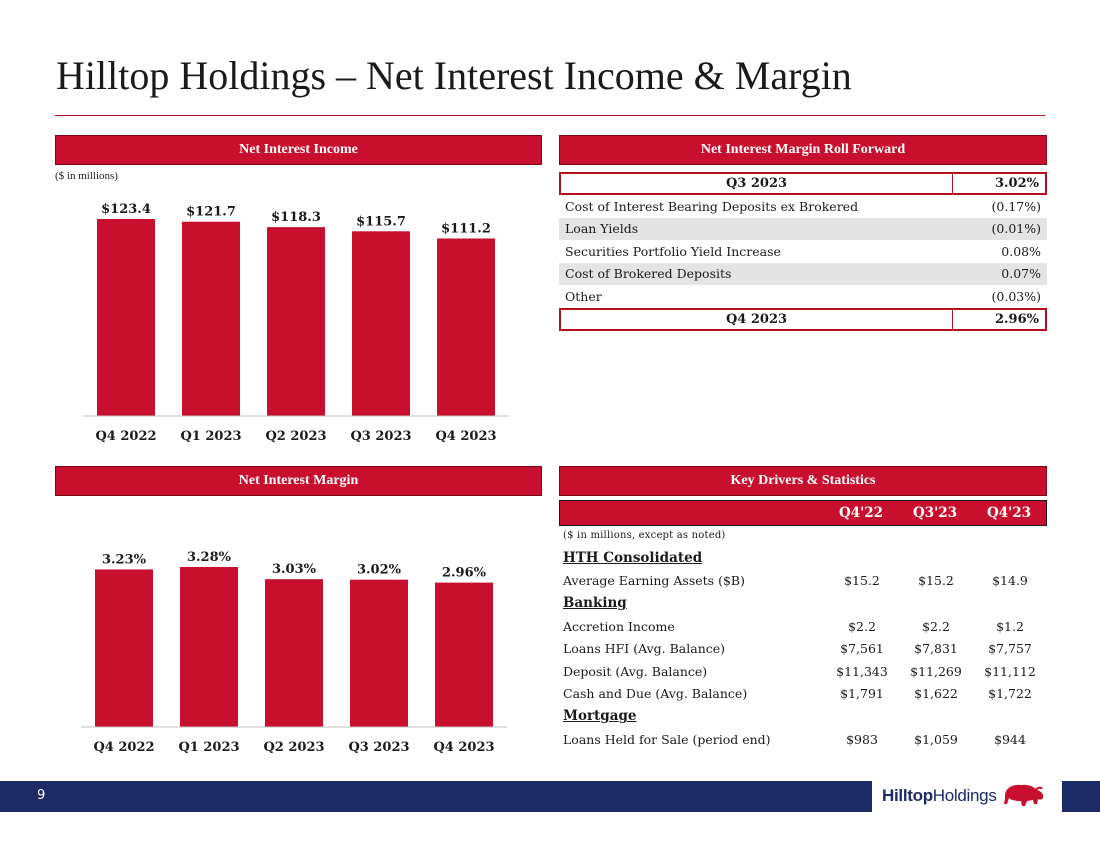 This screenshot has width=1100, height=849. Describe the element at coordinates (803, 273) in the screenshot. I see `roll-forward-row: Cost of Brokered Deposits 0.07%` at that location.